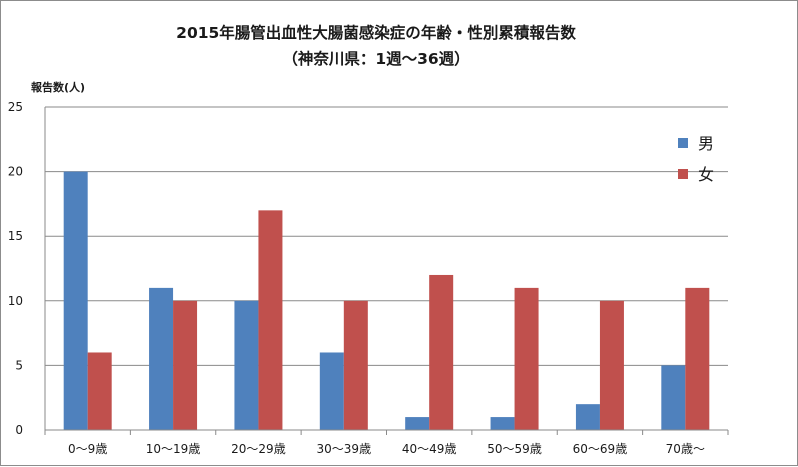 This screenshot has width=798, height=467. I want to click on x-tick-label: 60～69歳, so click(600, 449).